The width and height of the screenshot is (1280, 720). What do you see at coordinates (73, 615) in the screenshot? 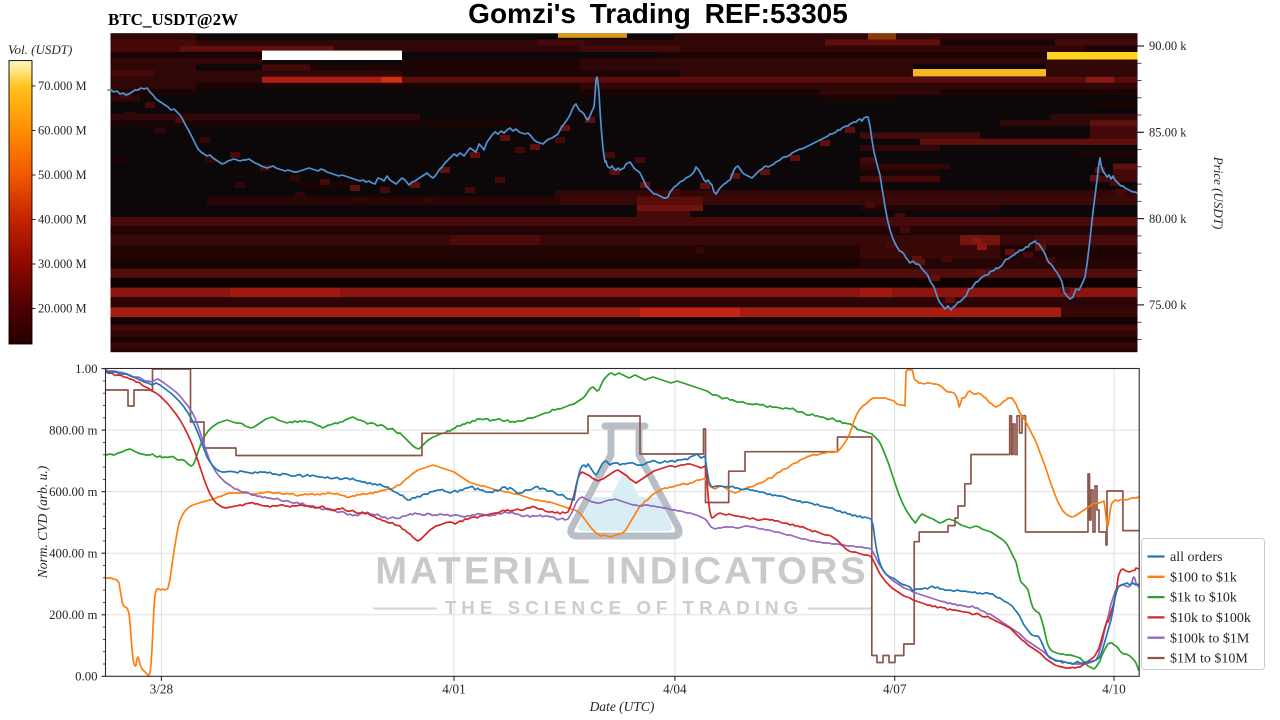
I see `svg-text: 200.00 m` at bounding box center [73, 615].